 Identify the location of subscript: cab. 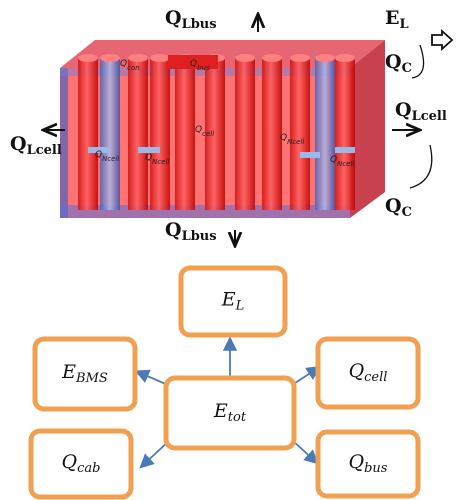
(88, 468).